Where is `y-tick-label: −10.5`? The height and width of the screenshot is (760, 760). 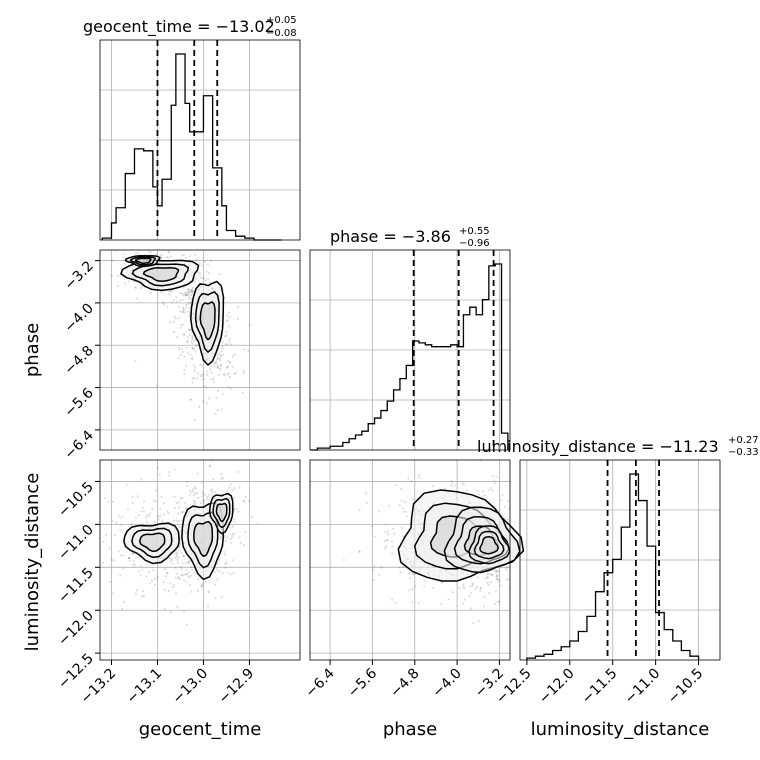 y-tick-label: −10.5 is located at coordinates (76, 500).